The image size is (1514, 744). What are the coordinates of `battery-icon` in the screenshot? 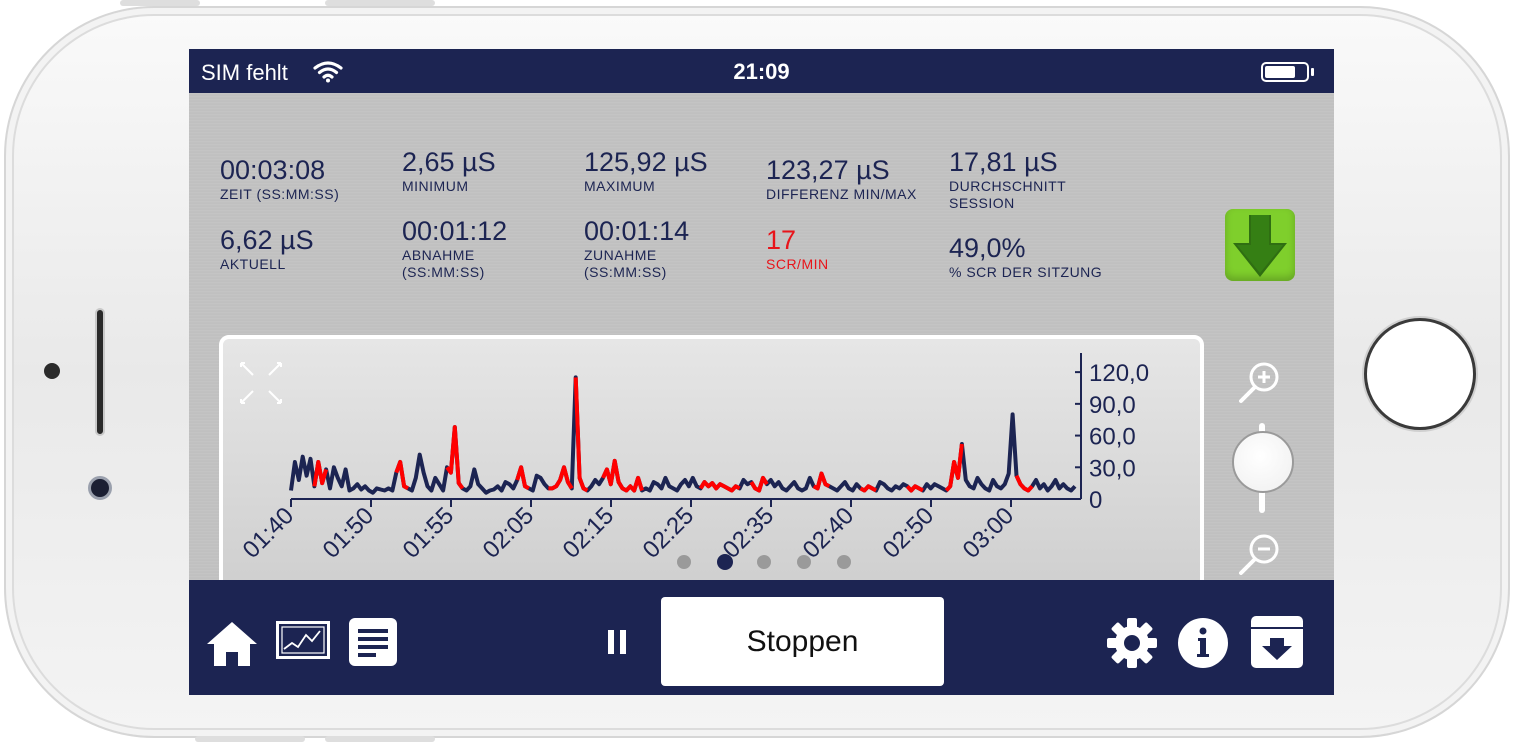 It's located at (1285, 72).